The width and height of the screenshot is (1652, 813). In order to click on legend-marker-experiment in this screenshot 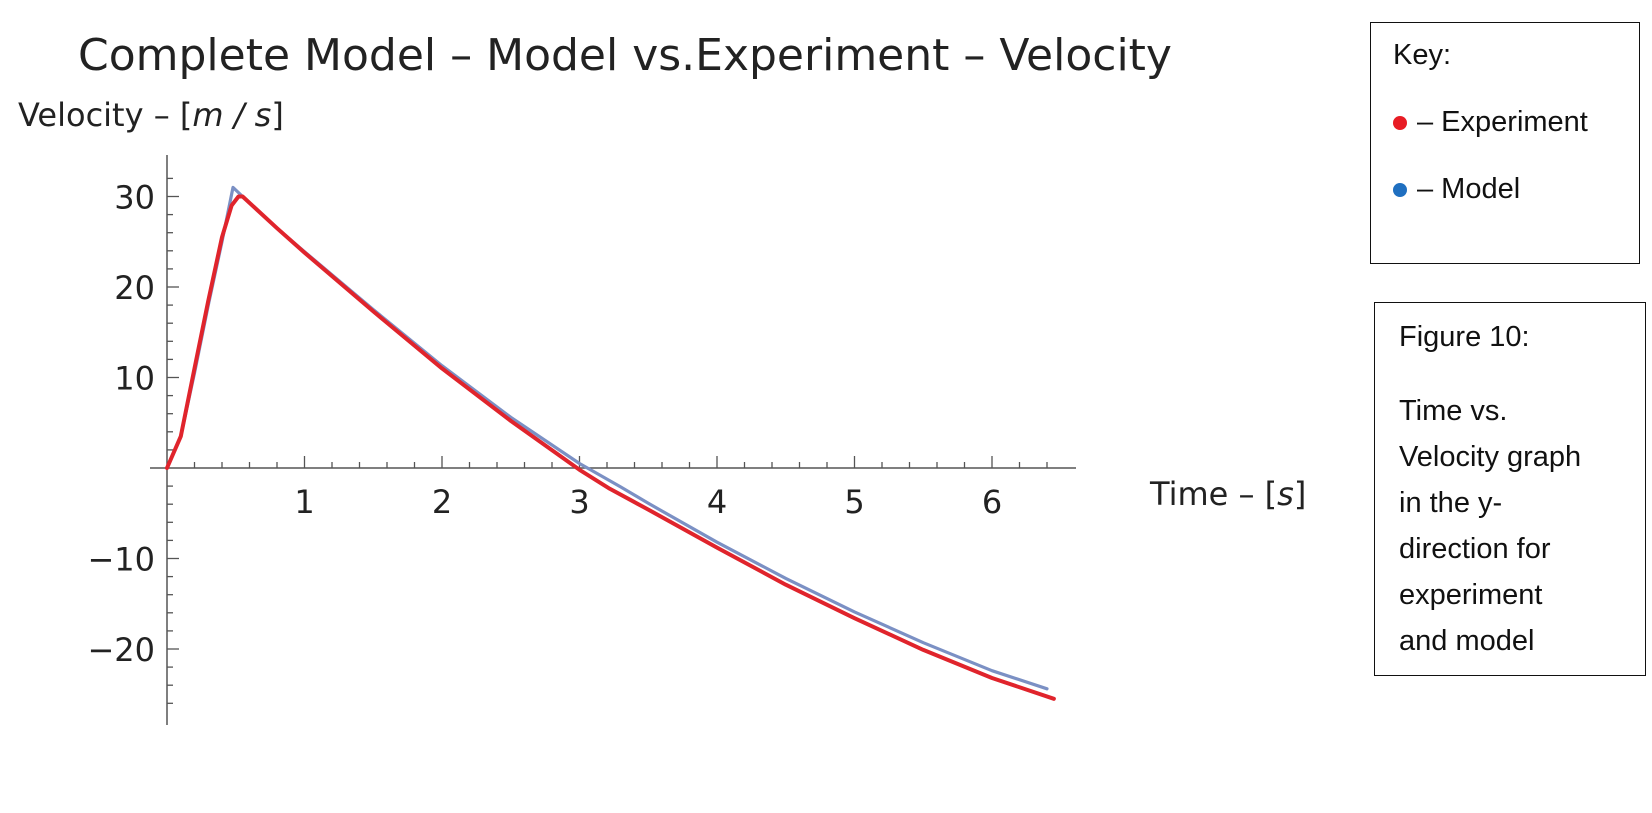, I will do `click(1400, 122)`.